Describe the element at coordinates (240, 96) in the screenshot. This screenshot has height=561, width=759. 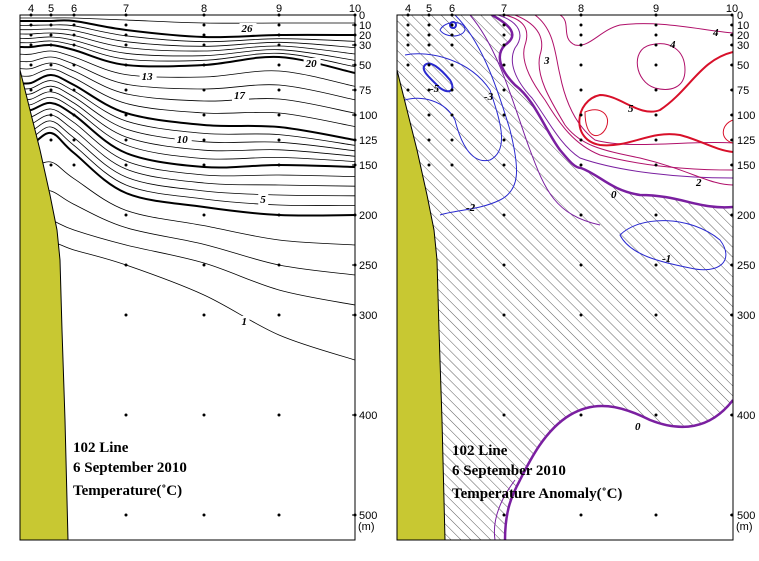
I see `contour-label: 17` at that location.